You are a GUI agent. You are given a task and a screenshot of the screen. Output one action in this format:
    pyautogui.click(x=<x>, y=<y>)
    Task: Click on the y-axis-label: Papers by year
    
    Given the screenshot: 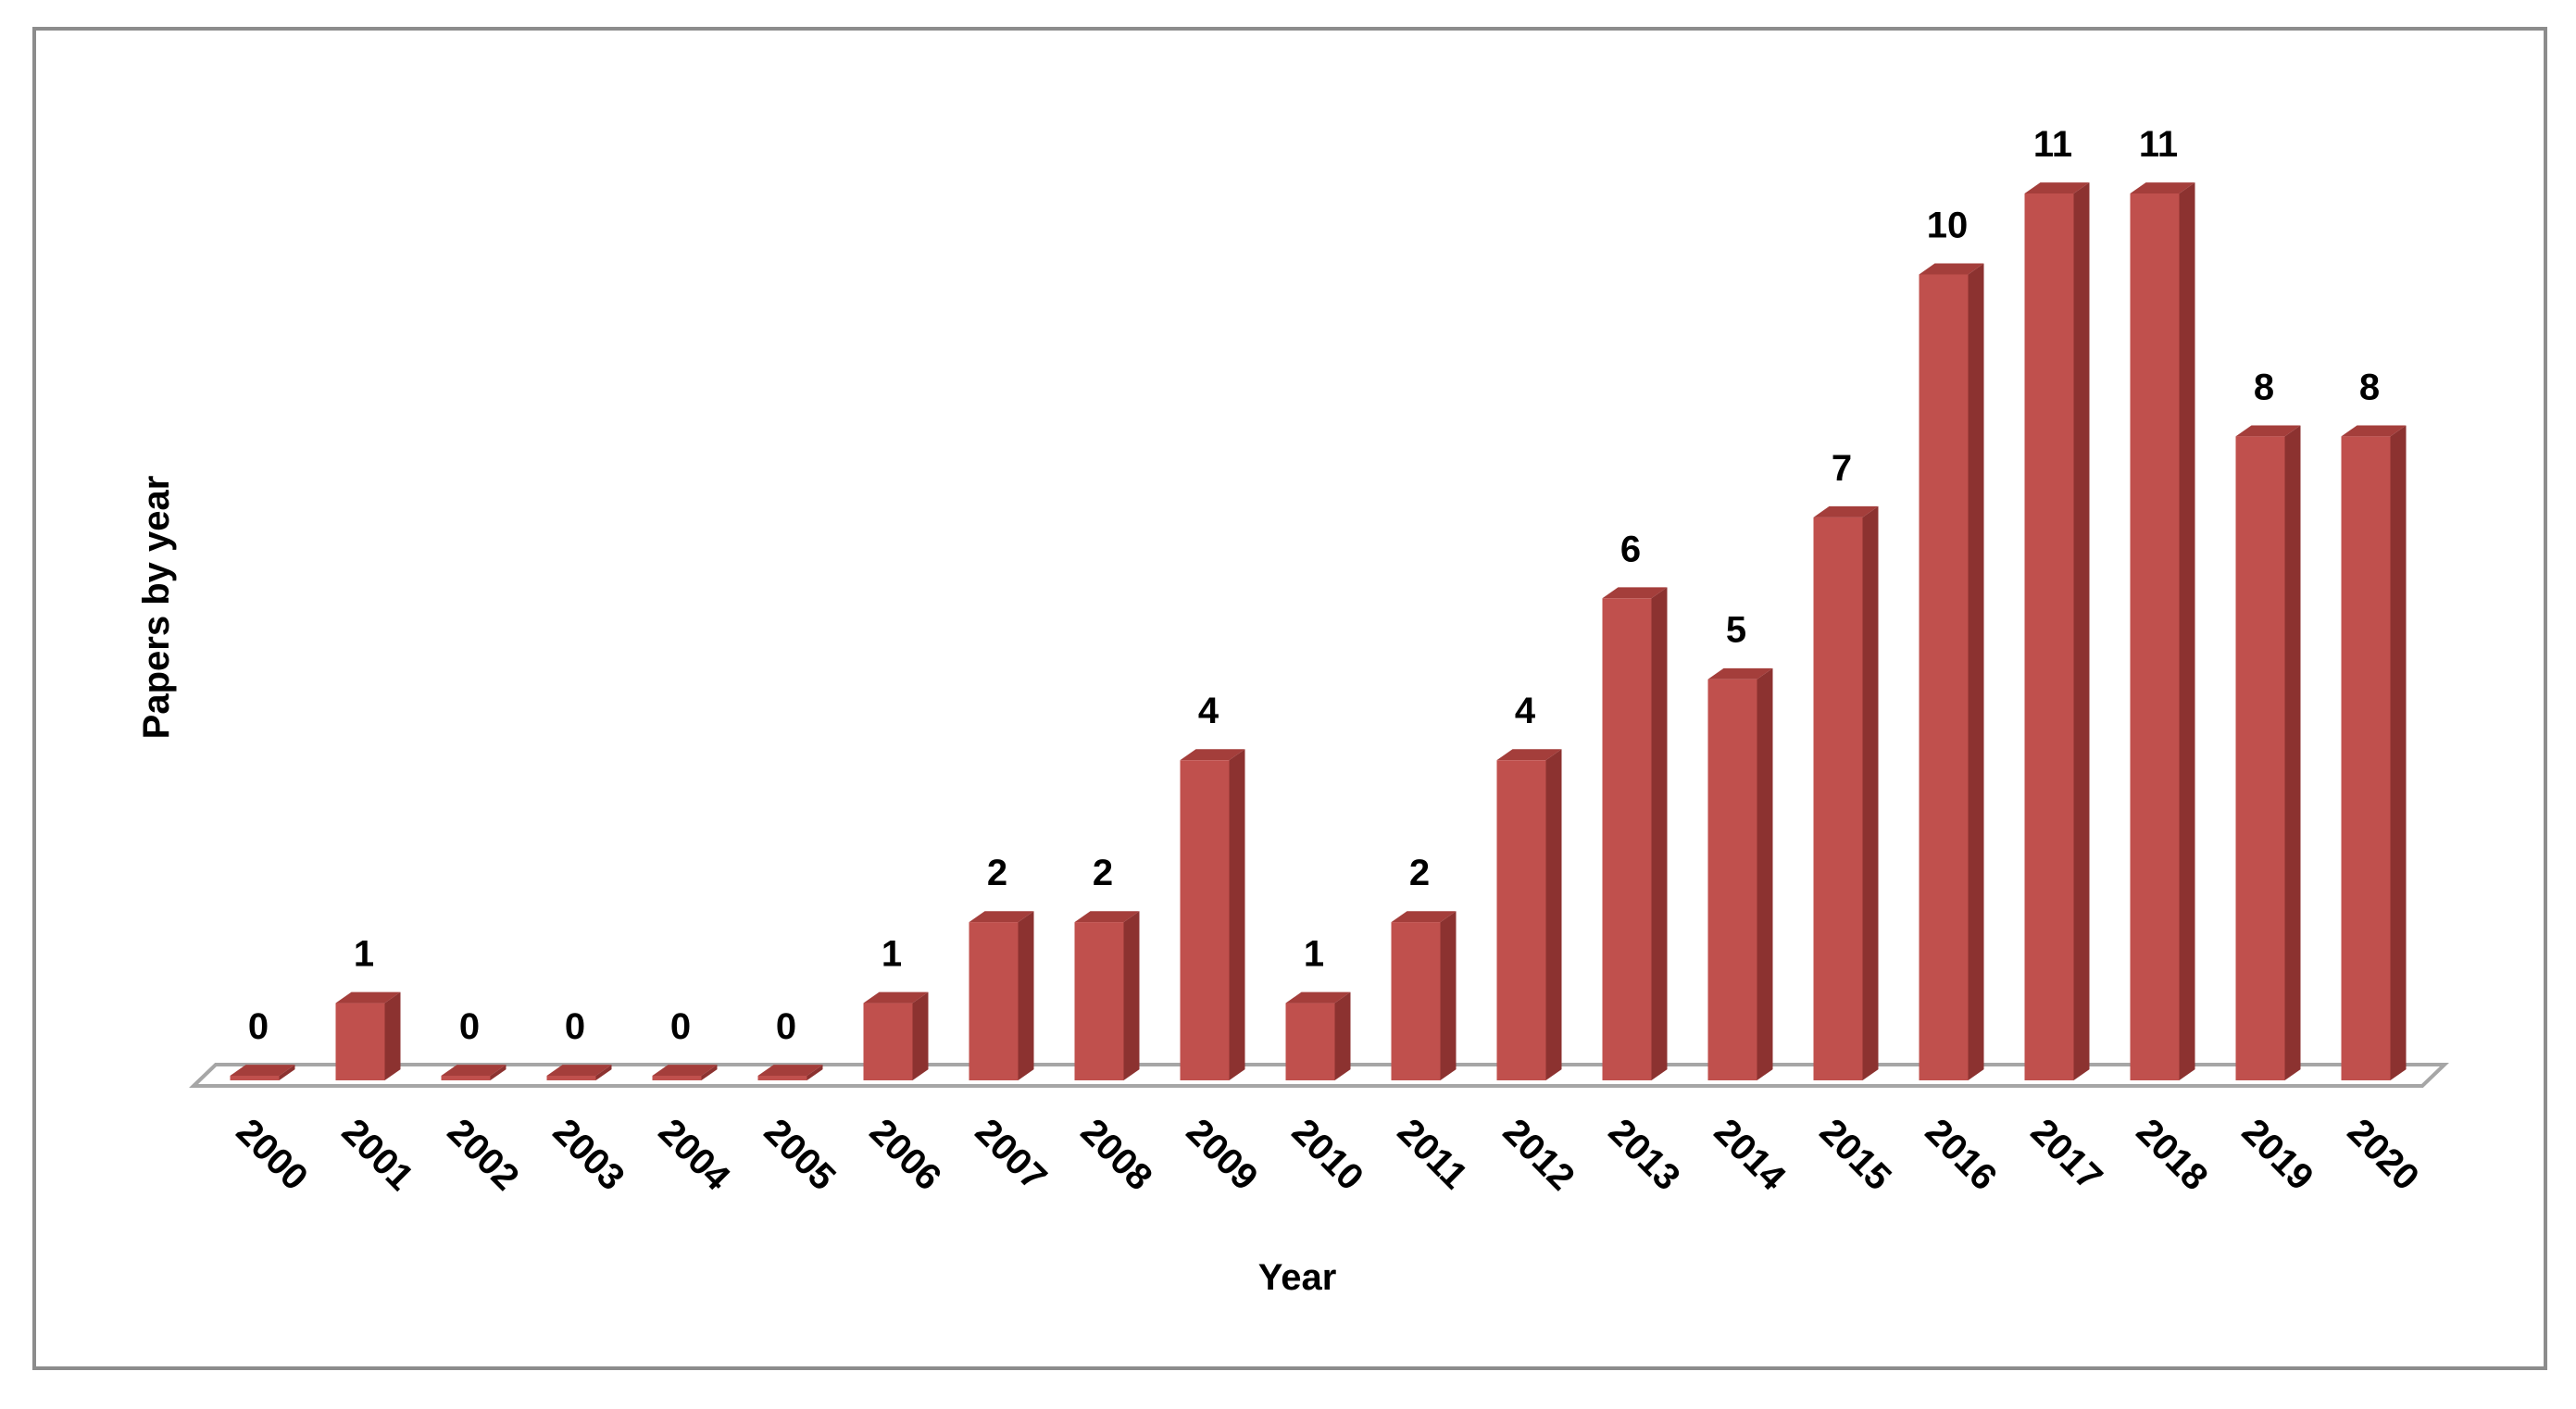 What is the action you would take?
    pyautogui.click(x=156, y=608)
    